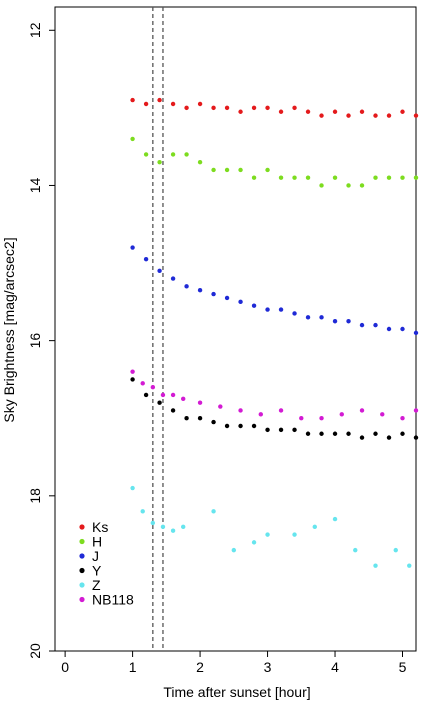 The width and height of the screenshot is (423, 707). What do you see at coordinates (133, 667) in the screenshot?
I see `x-tick-label: 1` at bounding box center [133, 667].